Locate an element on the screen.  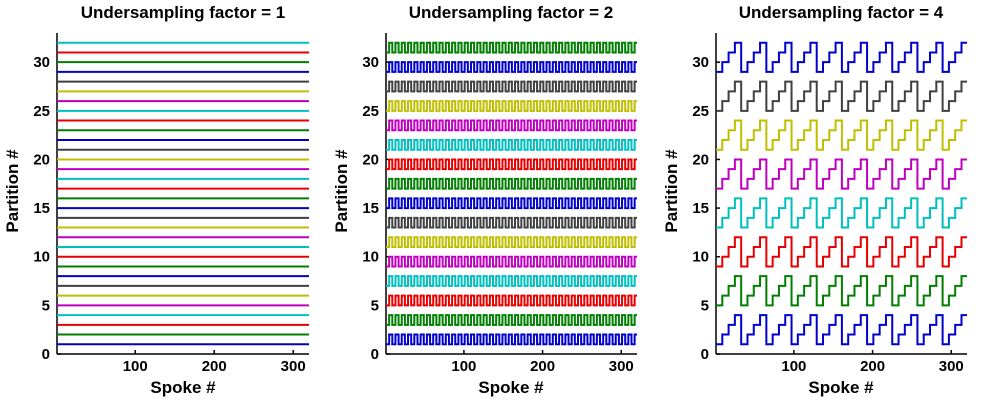
panel-title: Undersampling factor = 4 is located at coordinates (841, 12).